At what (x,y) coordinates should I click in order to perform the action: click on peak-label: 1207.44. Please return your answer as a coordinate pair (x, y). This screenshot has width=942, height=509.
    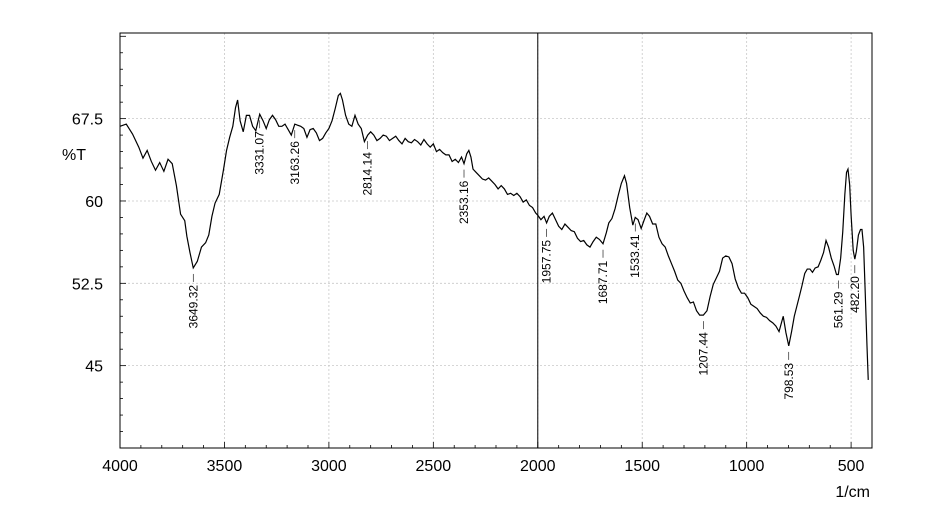
    Looking at the image, I should click on (703, 354).